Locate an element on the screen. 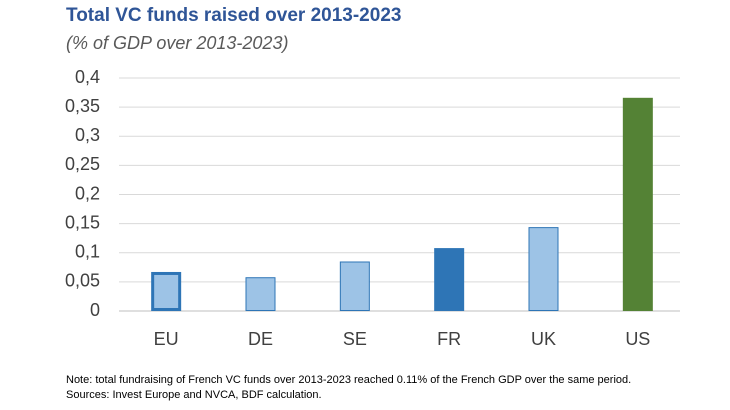 Image resolution: width=730 pixels, height=410 pixels. x-tick-label: FR is located at coordinates (449, 339).